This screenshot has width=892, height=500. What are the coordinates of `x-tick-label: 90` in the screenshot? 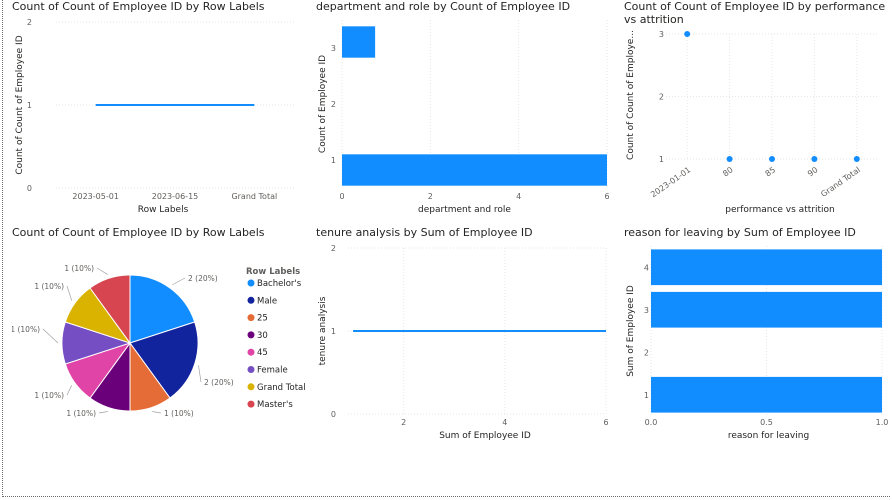 It's located at (813, 171).